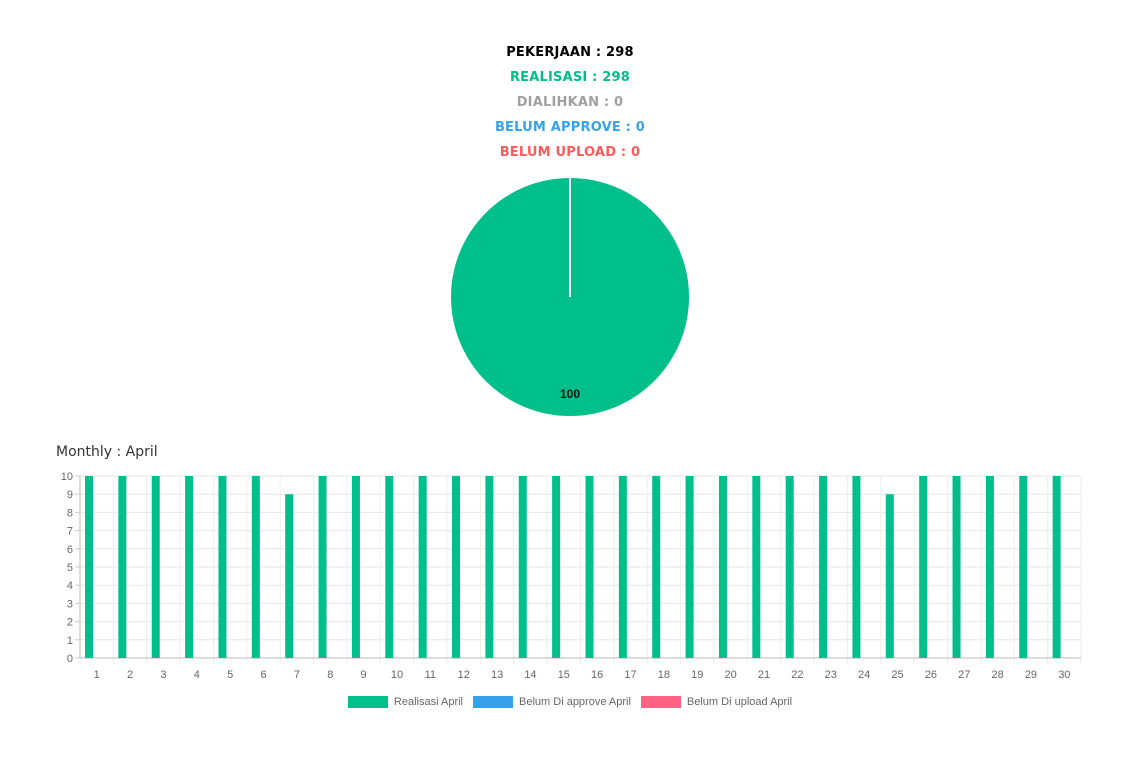 This screenshot has height=764, width=1140. What do you see at coordinates (997, 675) in the screenshot?
I see `x-tick-label: 28` at bounding box center [997, 675].